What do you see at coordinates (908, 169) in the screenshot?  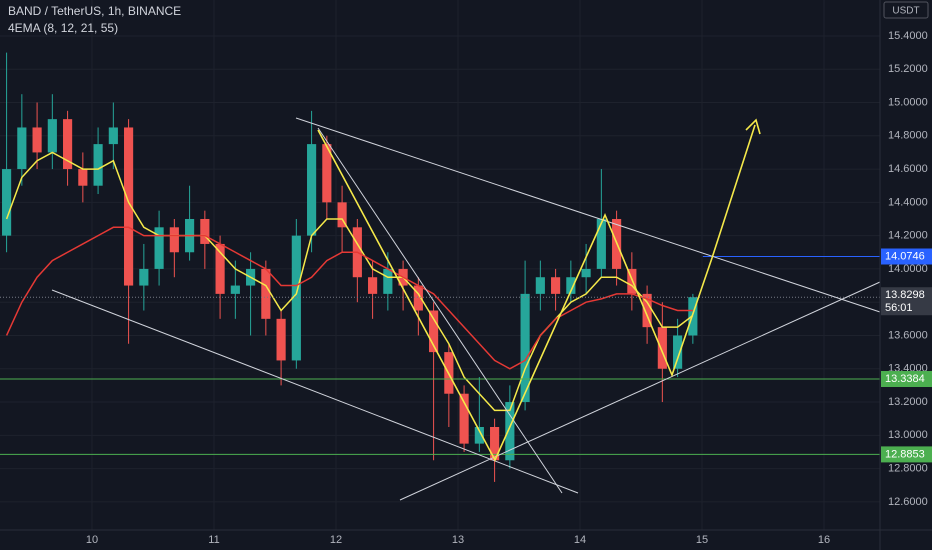 I see `y-tick-label: 14.6000` at bounding box center [908, 169].